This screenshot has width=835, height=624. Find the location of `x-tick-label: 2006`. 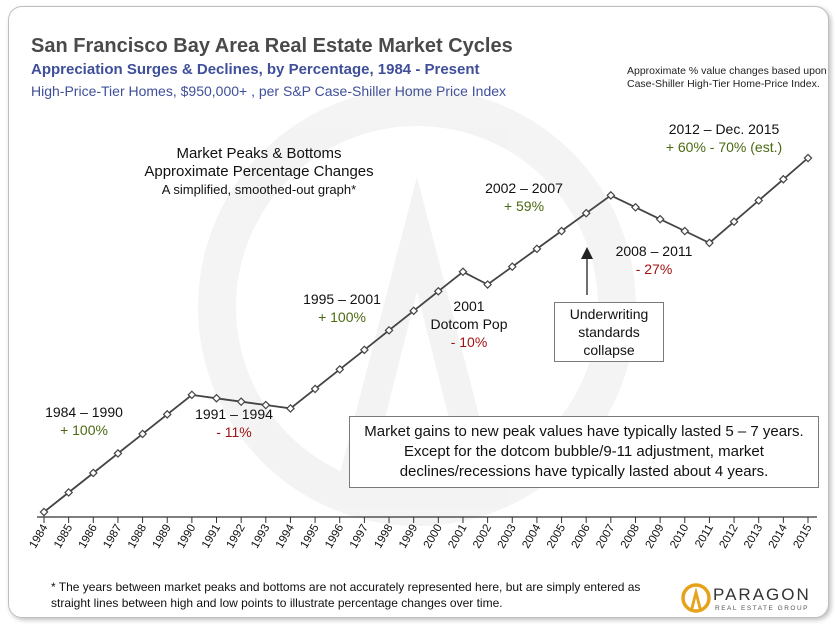

x-tick-label: 2006 is located at coordinates (581, 537).